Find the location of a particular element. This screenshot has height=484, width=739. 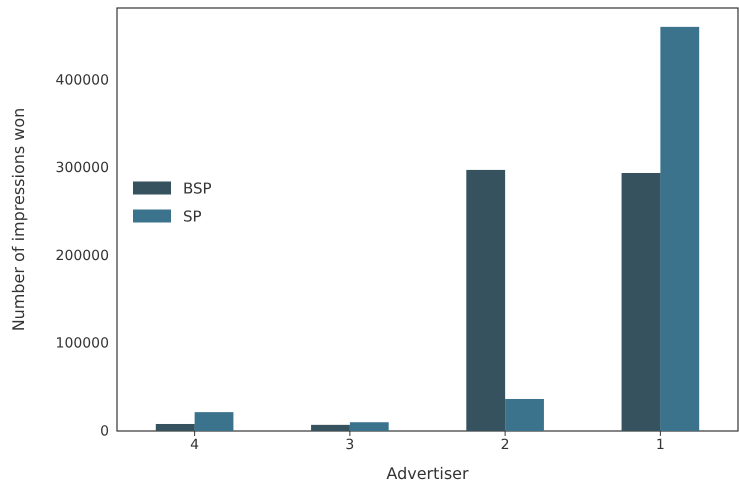

x-tick-label: 1 is located at coordinates (660, 444).